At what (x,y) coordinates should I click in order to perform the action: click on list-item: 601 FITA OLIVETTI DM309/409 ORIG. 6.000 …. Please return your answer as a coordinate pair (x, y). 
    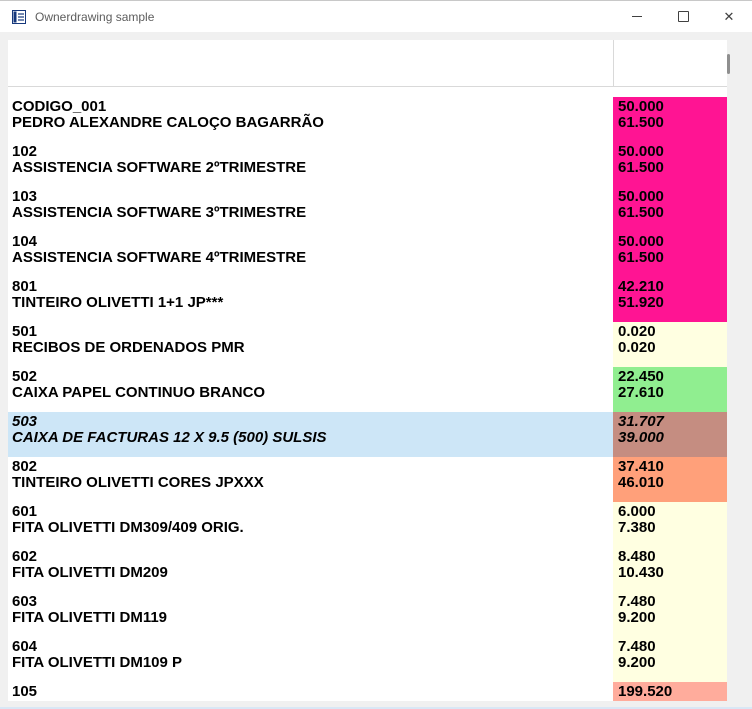
    Looking at the image, I should click on (367, 524).